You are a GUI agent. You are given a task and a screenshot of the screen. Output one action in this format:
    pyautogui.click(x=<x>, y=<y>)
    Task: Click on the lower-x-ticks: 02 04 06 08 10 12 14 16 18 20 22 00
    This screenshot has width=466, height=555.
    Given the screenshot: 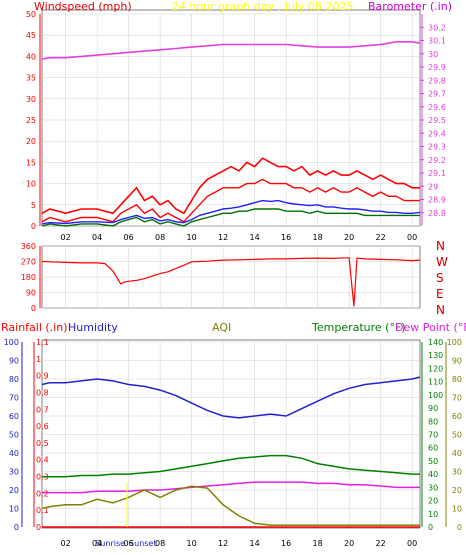 What is the action you would take?
    pyautogui.click(x=239, y=543)
    